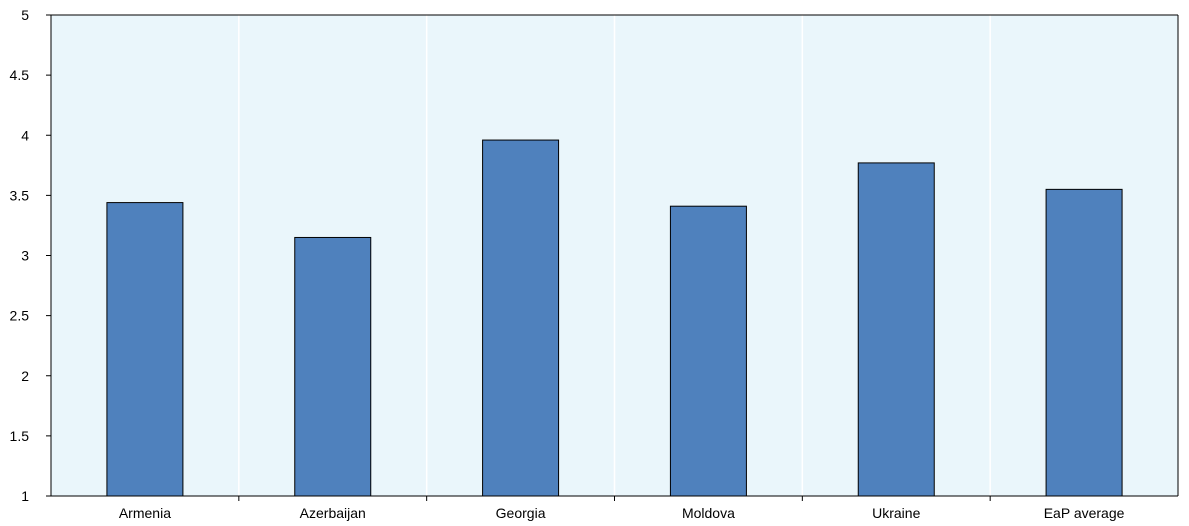 The height and width of the screenshot is (526, 1189). Describe the element at coordinates (896, 329) in the screenshot. I see `bar-ukraine` at that location.